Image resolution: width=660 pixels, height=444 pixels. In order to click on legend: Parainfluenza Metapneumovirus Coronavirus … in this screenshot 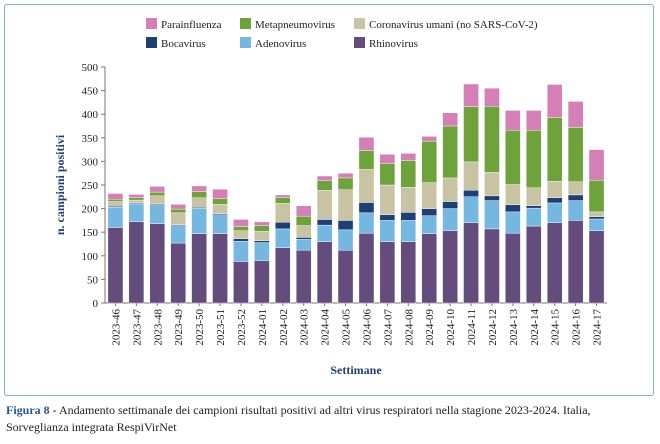, I will do `click(342, 34)`.